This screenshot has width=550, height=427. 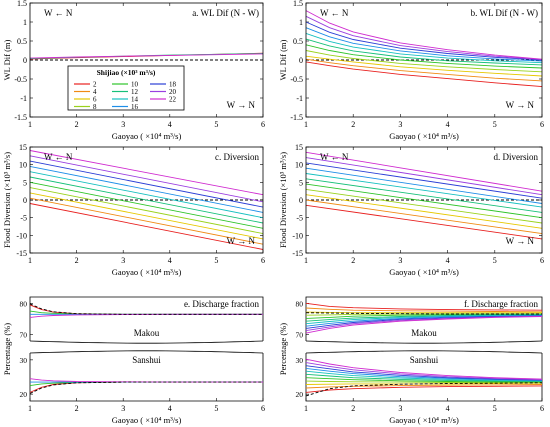 What do you see at coordinates (95, 107) in the screenshot?
I see `legend-label-8: 8` at bounding box center [95, 107].